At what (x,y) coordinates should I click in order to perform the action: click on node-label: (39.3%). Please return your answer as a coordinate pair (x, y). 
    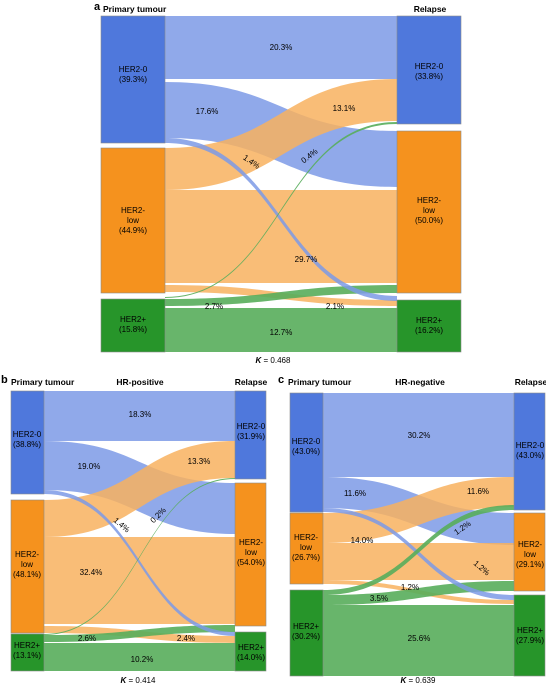
    Looking at the image, I should click on (133, 79).